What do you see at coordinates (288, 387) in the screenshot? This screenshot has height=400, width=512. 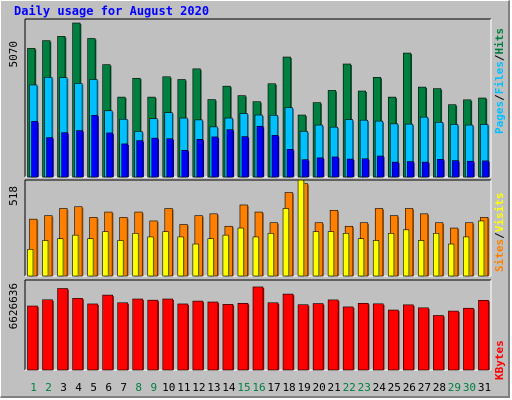 I see `day-label: 18` at bounding box center [288, 387].